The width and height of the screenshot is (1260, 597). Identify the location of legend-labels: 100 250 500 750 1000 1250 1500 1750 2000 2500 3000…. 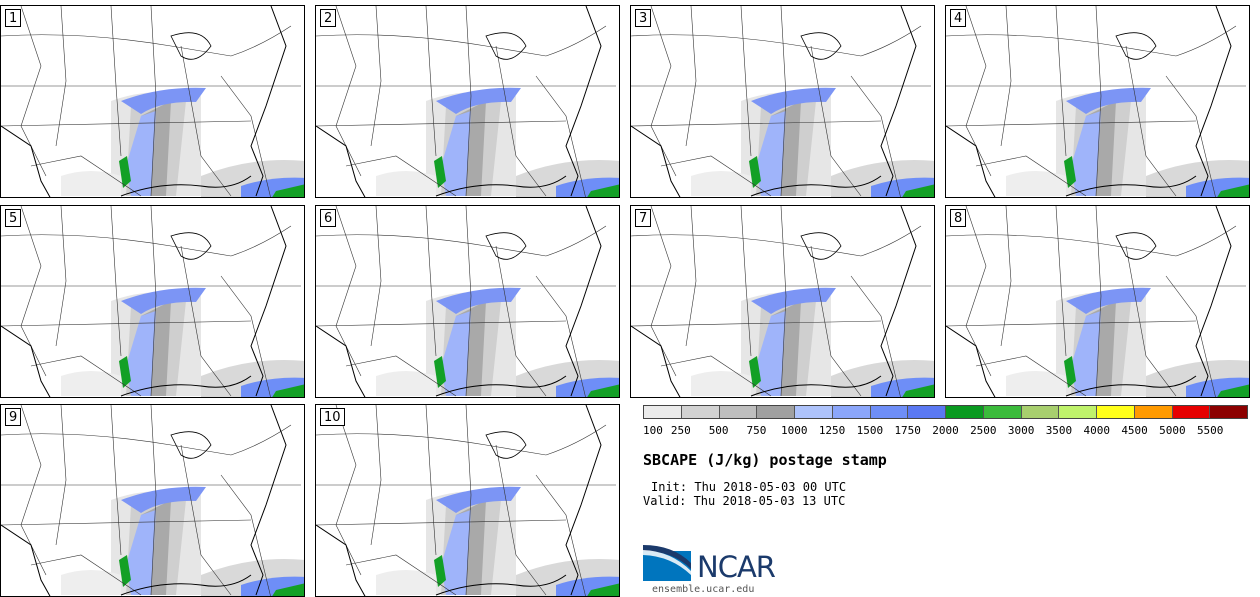
(945, 431).